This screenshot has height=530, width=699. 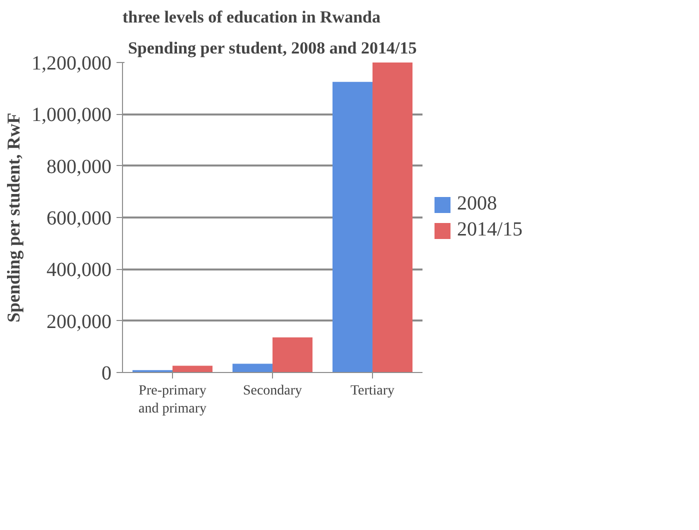 I want to click on y-tick-label: 400,000, so click(x=79, y=270).